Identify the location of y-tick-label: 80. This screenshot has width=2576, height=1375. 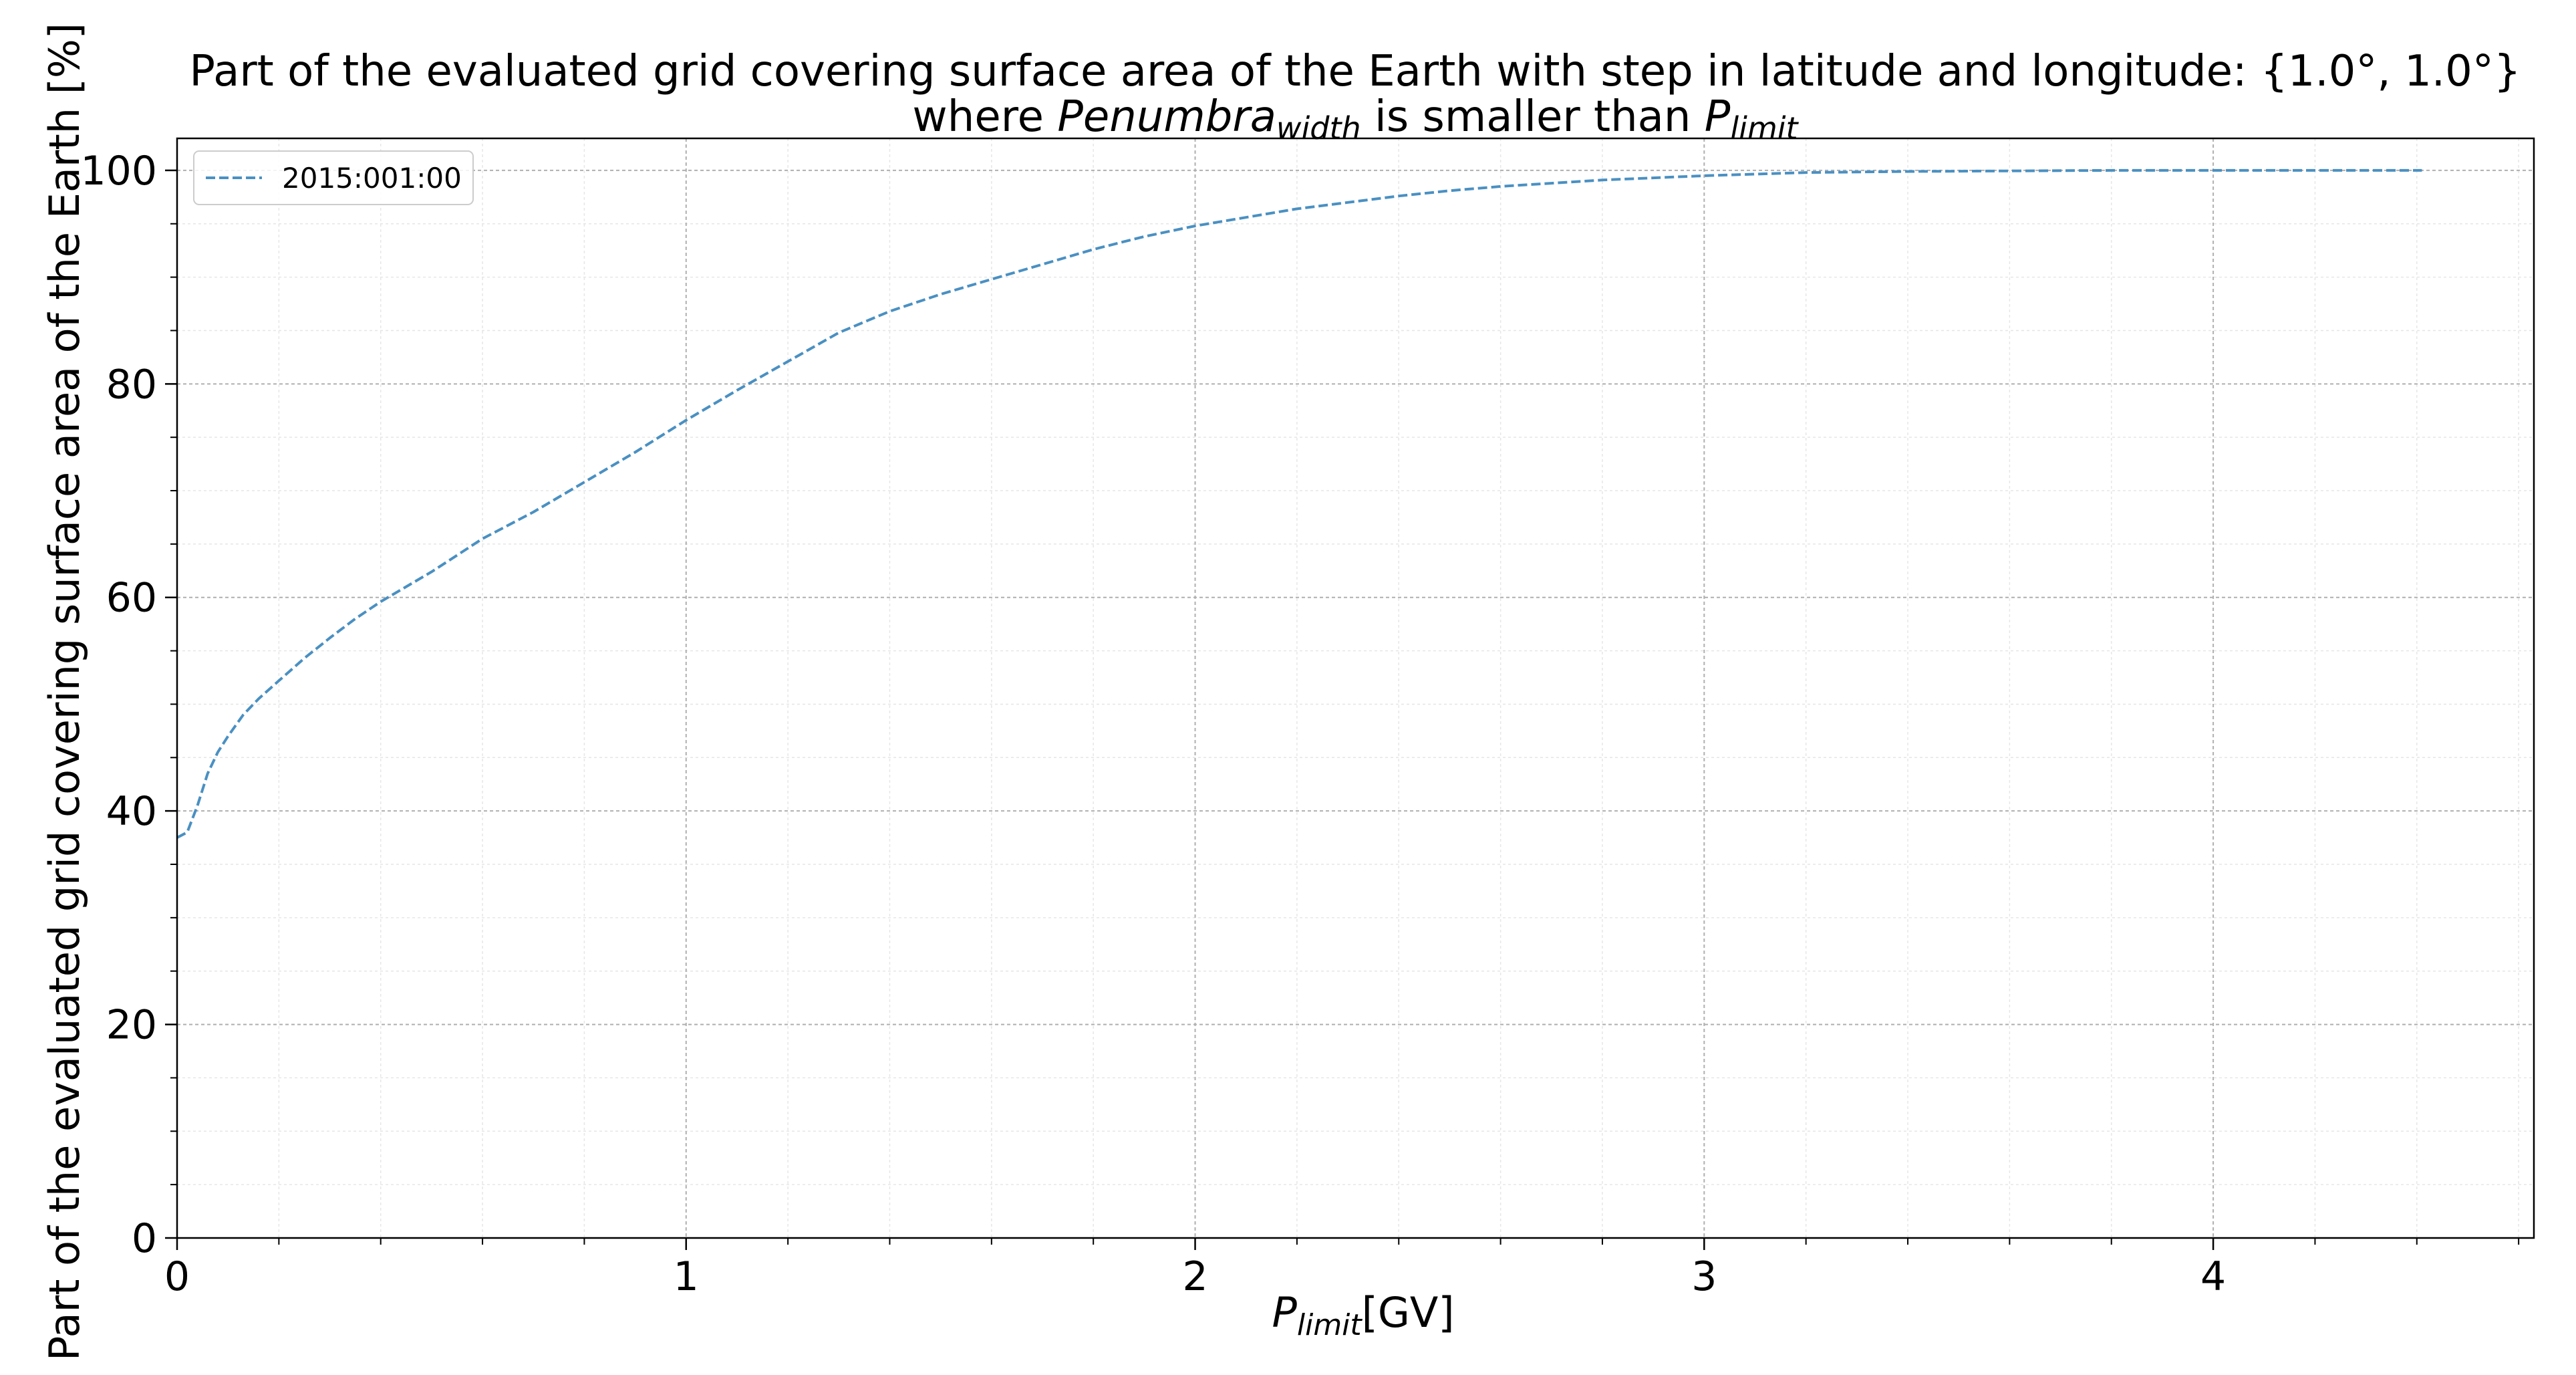
(131, 384).